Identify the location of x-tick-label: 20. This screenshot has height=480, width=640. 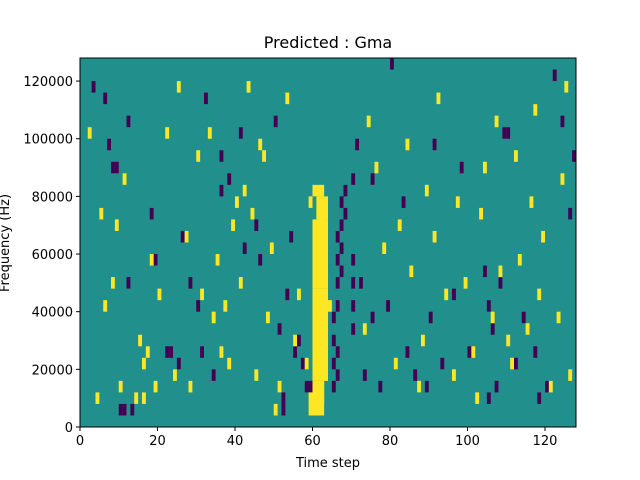
(157, 441).